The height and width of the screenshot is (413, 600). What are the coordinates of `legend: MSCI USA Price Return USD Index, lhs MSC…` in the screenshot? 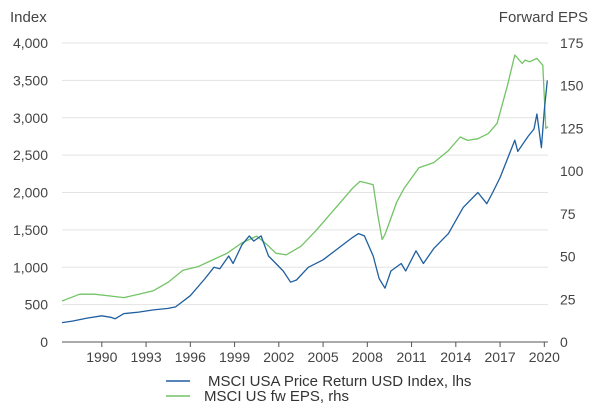 It's located at (318, 389).